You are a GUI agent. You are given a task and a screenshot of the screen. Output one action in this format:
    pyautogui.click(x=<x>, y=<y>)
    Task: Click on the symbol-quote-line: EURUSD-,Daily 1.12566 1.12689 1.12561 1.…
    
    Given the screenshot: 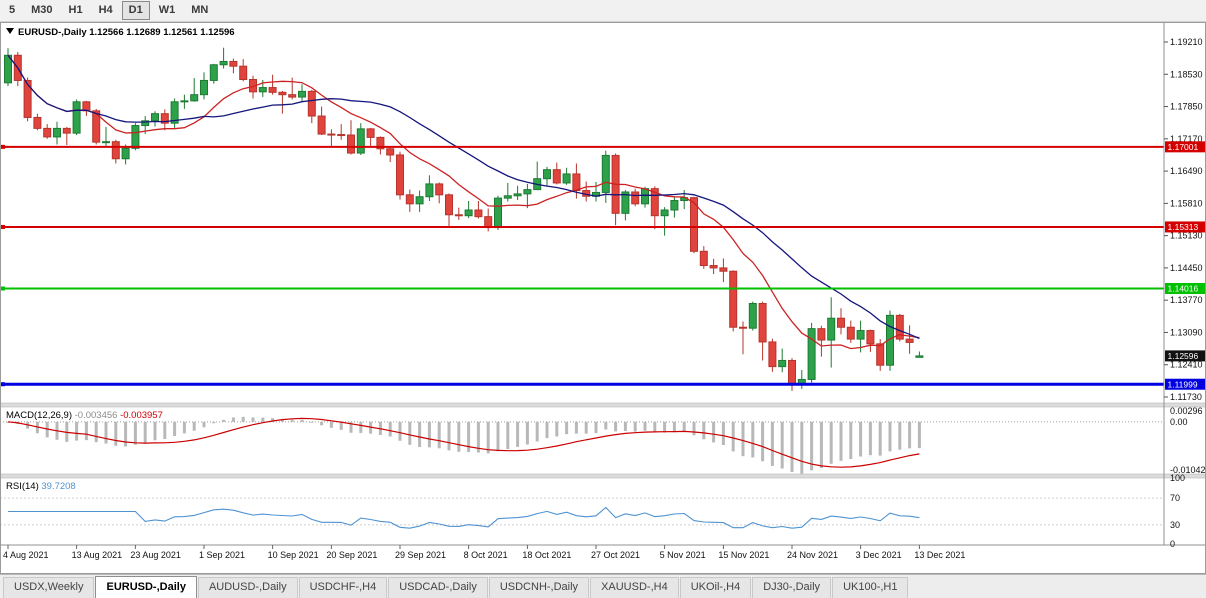 What is the action you would take?
    pyautogui.click(x=120, y=32)
    